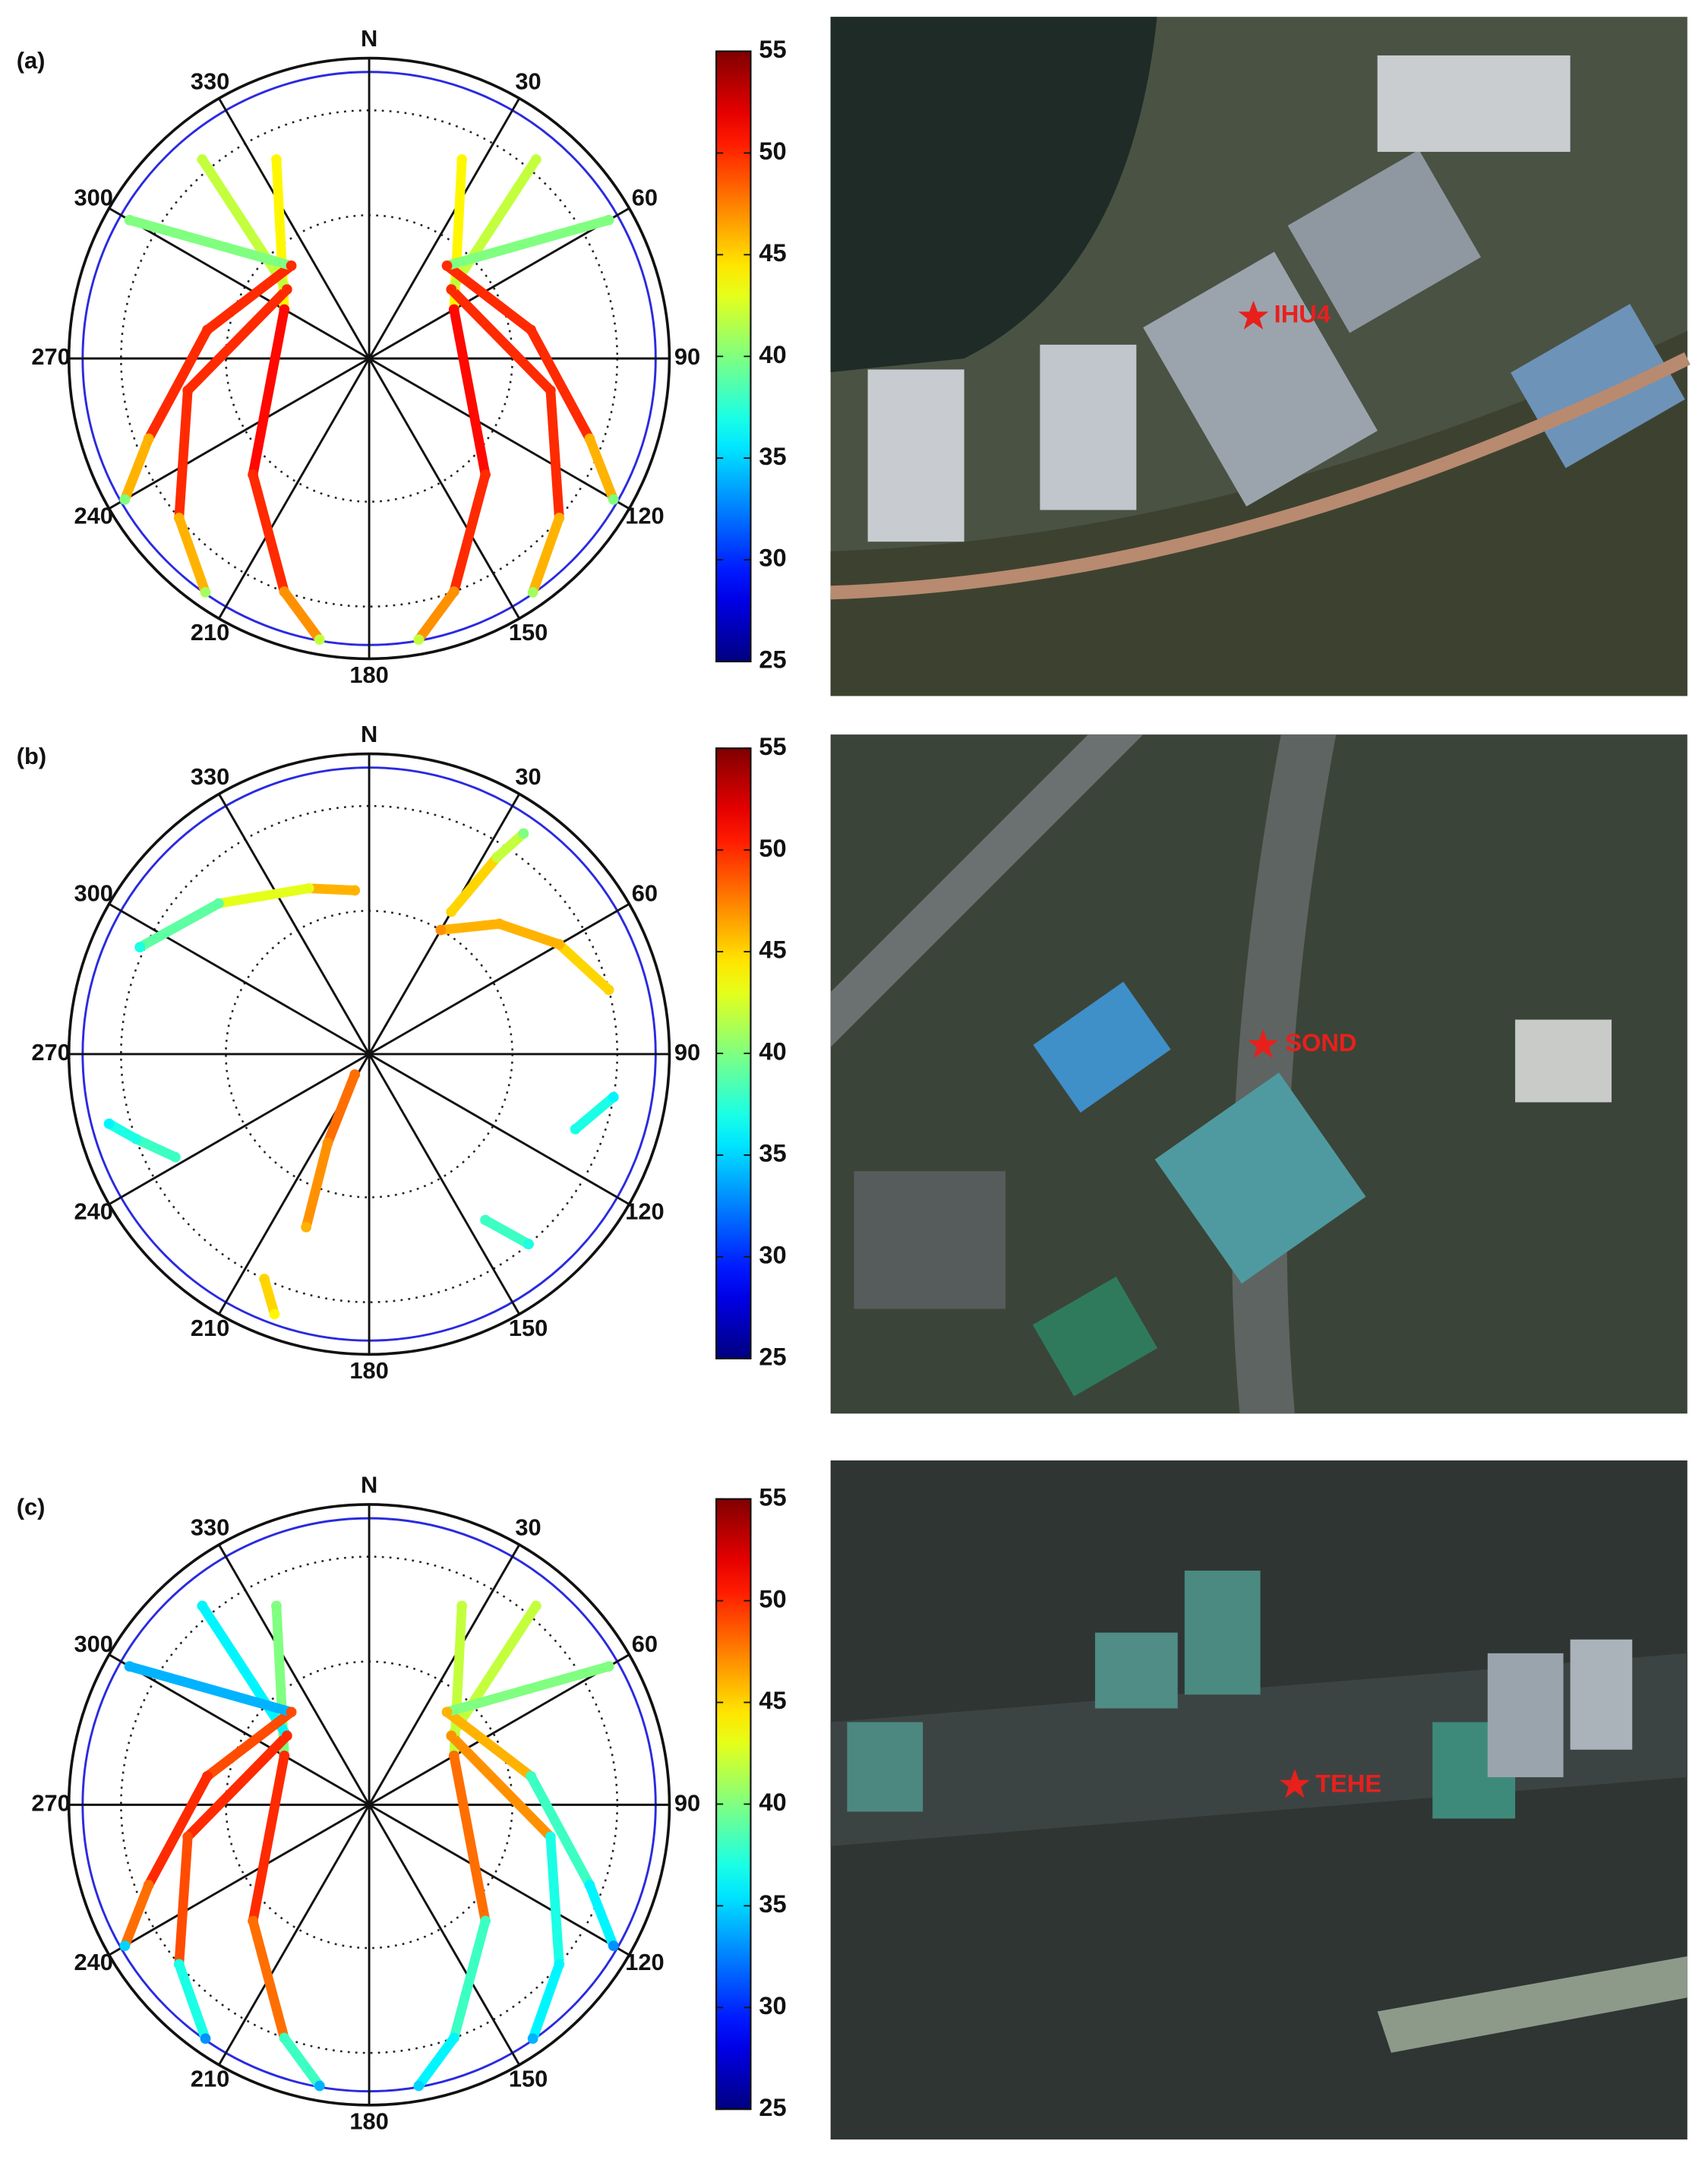  What do you see at coordinates (50, 1803) in the screenshot?
I see `azimuth-label: 270` at bounding box center [50, 1803].